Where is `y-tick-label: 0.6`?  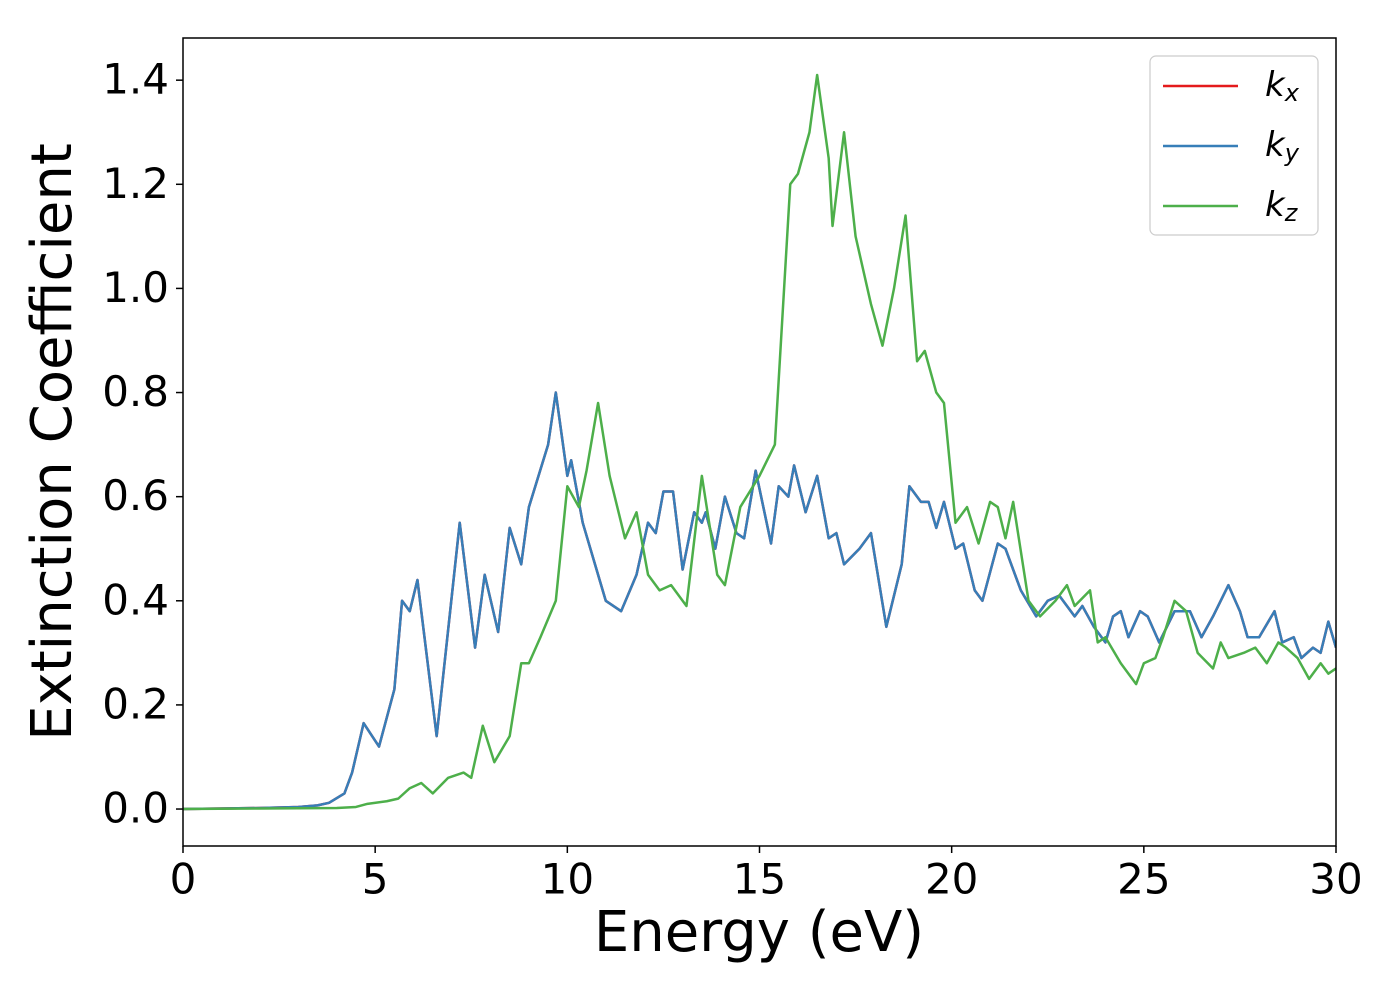 y-tick-label: 0.6 is located at coordinates (135, 495).